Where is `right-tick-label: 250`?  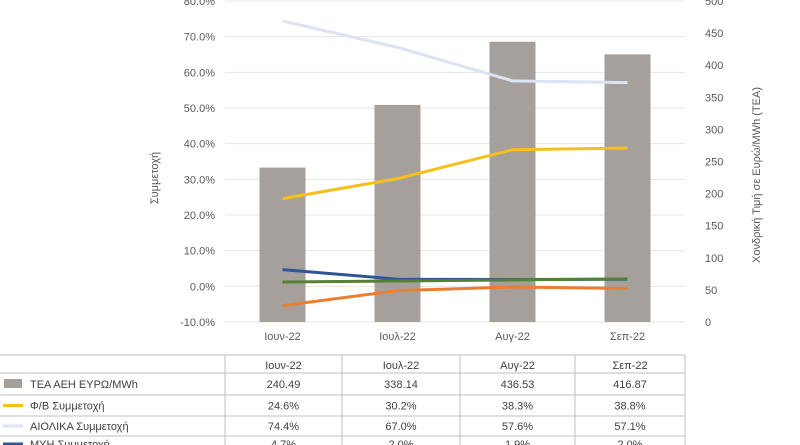 right-tick-label: 250 is located at coordinates (714, 163).